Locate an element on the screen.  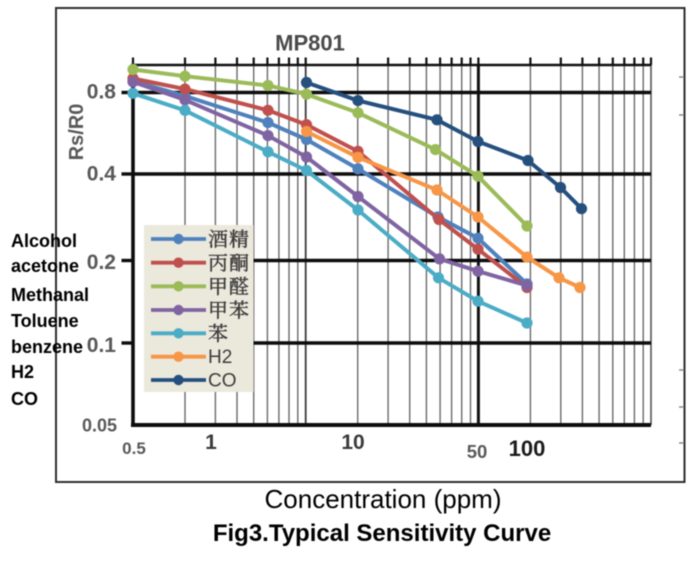
svg-text: 0.05 is located at coordinates (99, 426).